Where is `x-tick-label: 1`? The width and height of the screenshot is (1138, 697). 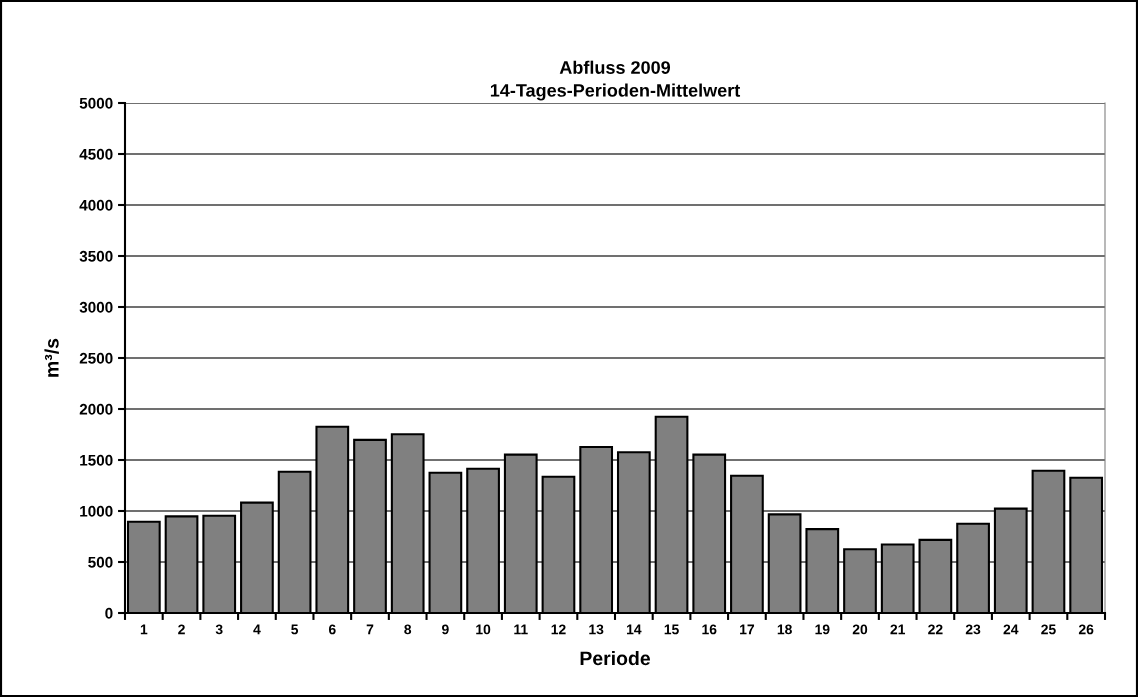
x-tick-label: 1 is located at coordinates (144, 629).